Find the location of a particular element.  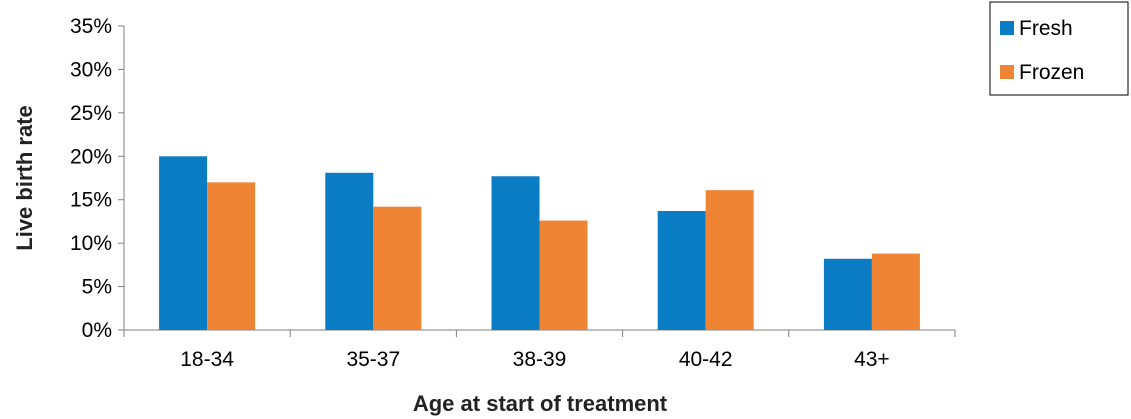

y-tick-label: 5% is located at coordinates (97, 287).